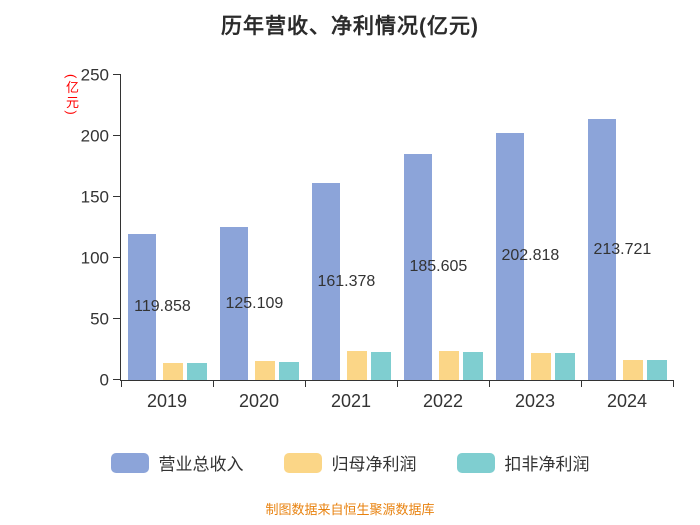 The width and height of the screenshot is (700, 525). I want to click on legend: 营业总收入 归母净利润 扣非净利润, so click(350, 462).